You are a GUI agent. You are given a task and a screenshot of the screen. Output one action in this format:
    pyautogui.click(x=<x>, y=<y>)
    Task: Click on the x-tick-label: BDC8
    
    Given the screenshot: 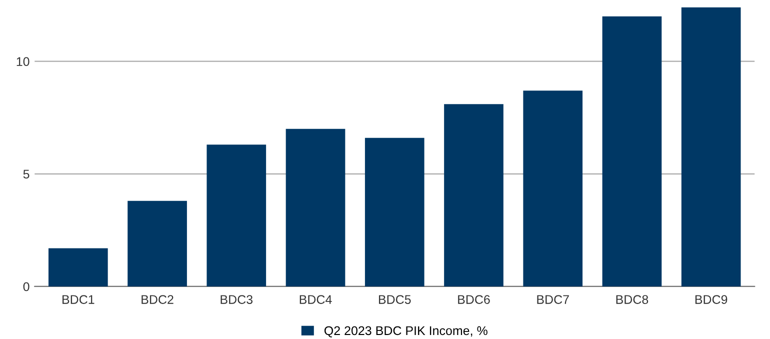 What is the action you would take?
    pyautogui.click(x=632, y=299)
    